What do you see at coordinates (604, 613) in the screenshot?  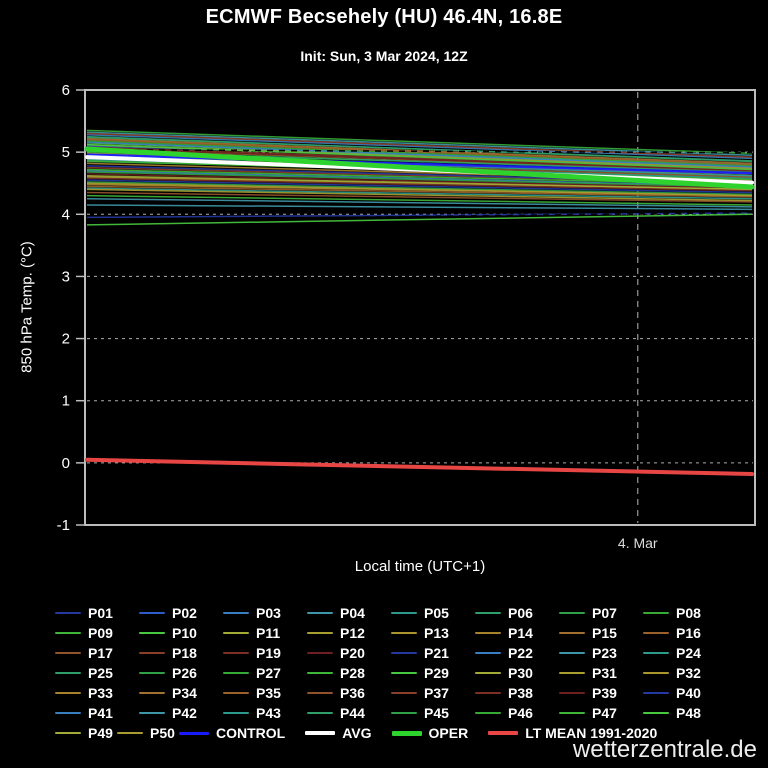 I see `legend-label: P07` at bounding box center [604, 613].